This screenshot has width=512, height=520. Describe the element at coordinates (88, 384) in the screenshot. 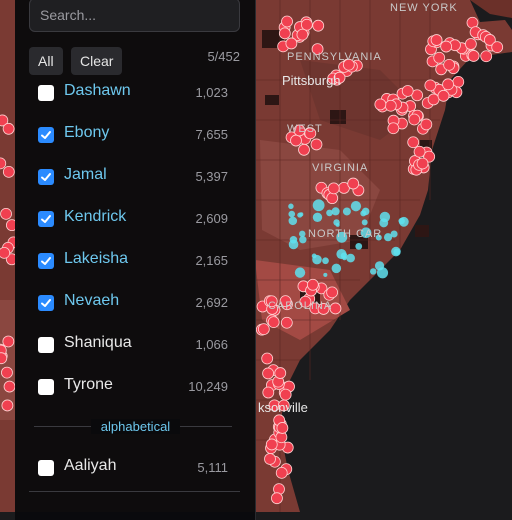

I see `list-item-name: Tyrone` at that location.